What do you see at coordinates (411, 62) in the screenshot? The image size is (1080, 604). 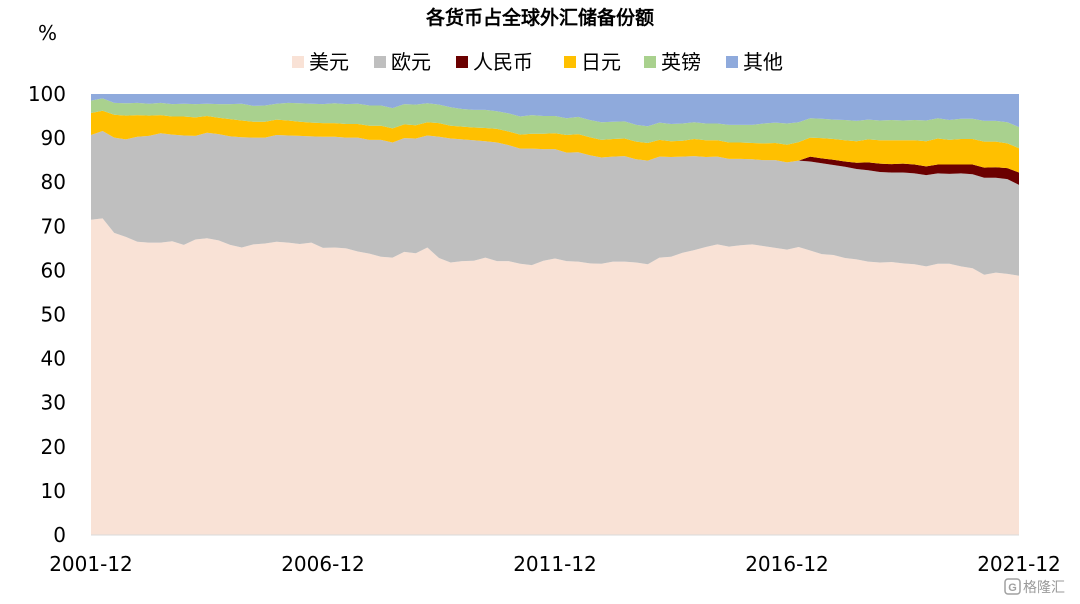 I see `legend-label: 欧元` at bounding box center [411, 62].